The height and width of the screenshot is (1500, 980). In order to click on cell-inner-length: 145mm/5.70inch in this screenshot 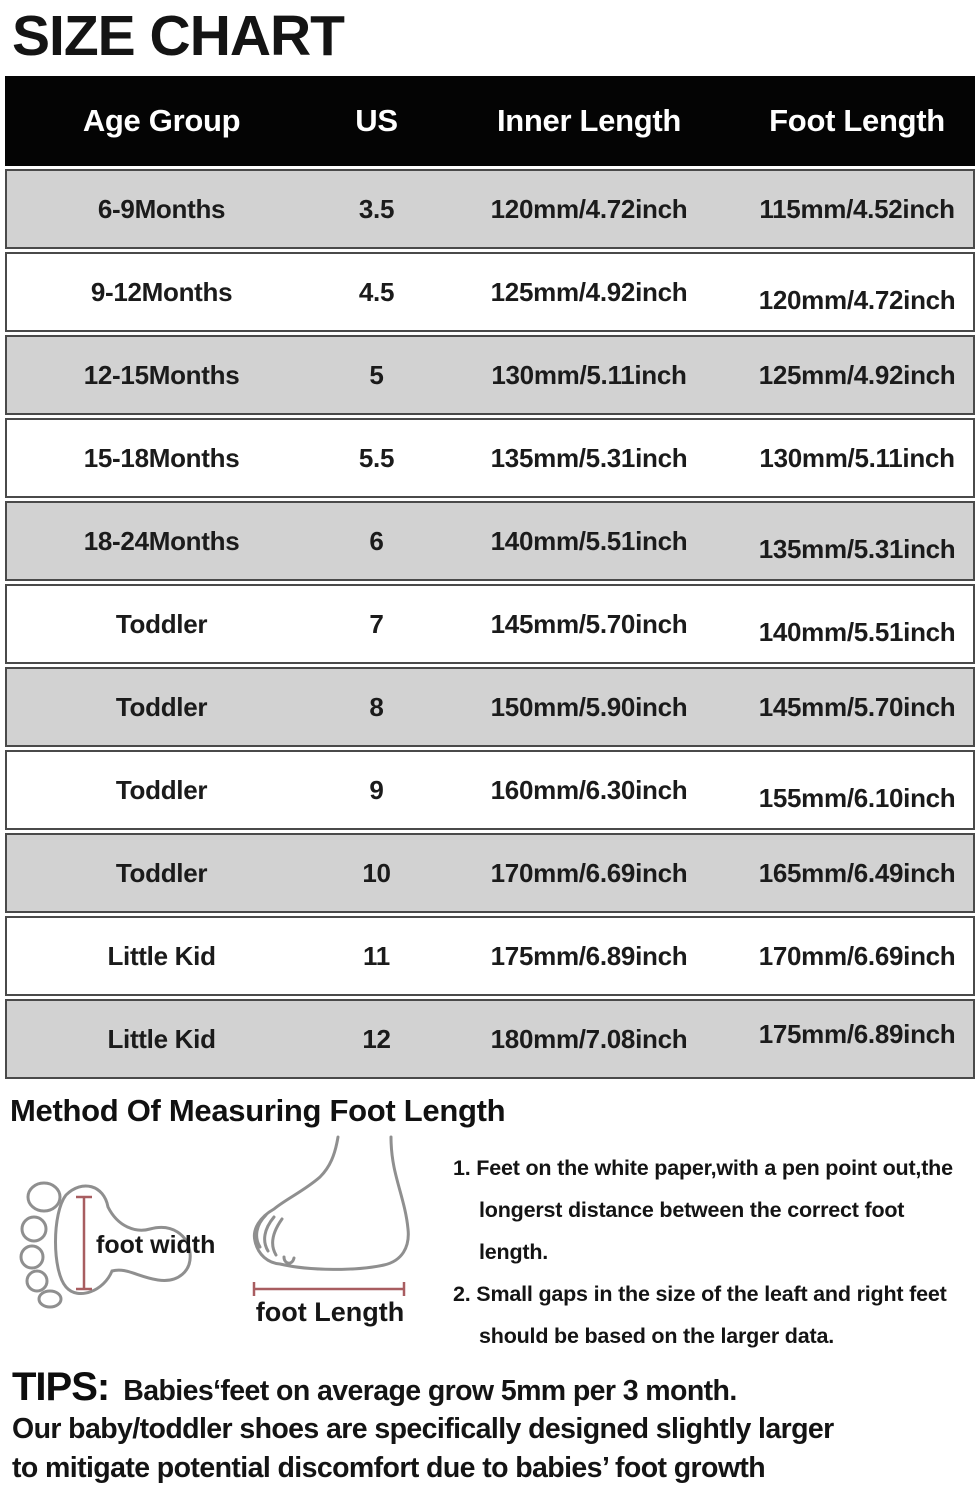, I will do `click(589, 623)`.